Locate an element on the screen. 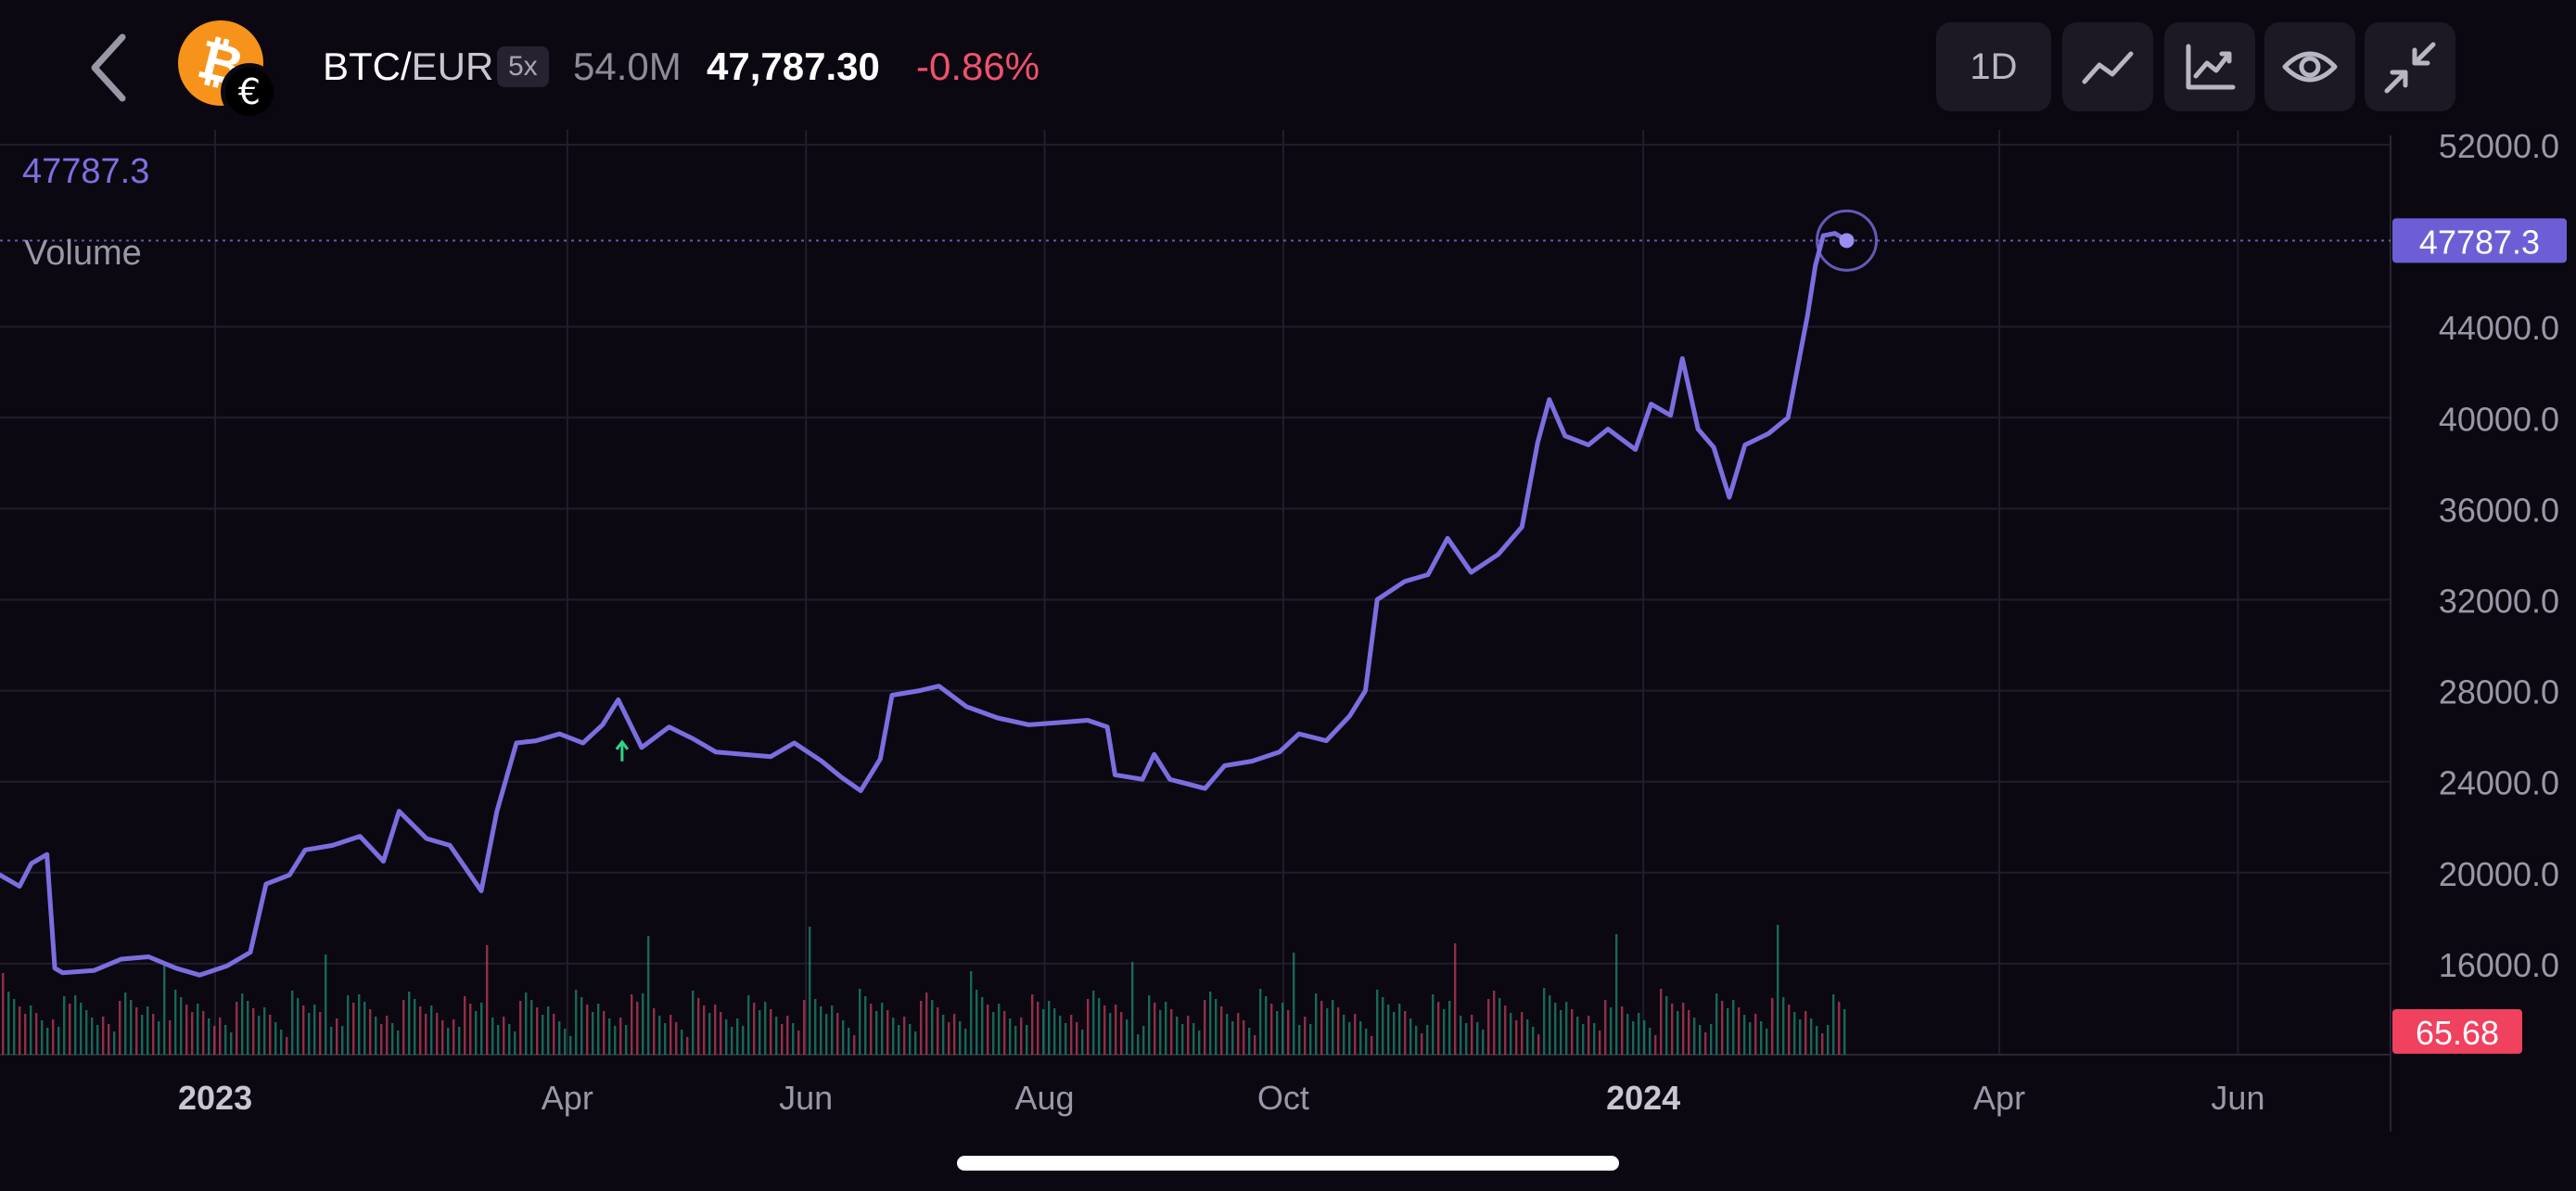 The width and height of the screenshot is (2576, 1191). up-arrow-head is located at coordinates (622, 744).